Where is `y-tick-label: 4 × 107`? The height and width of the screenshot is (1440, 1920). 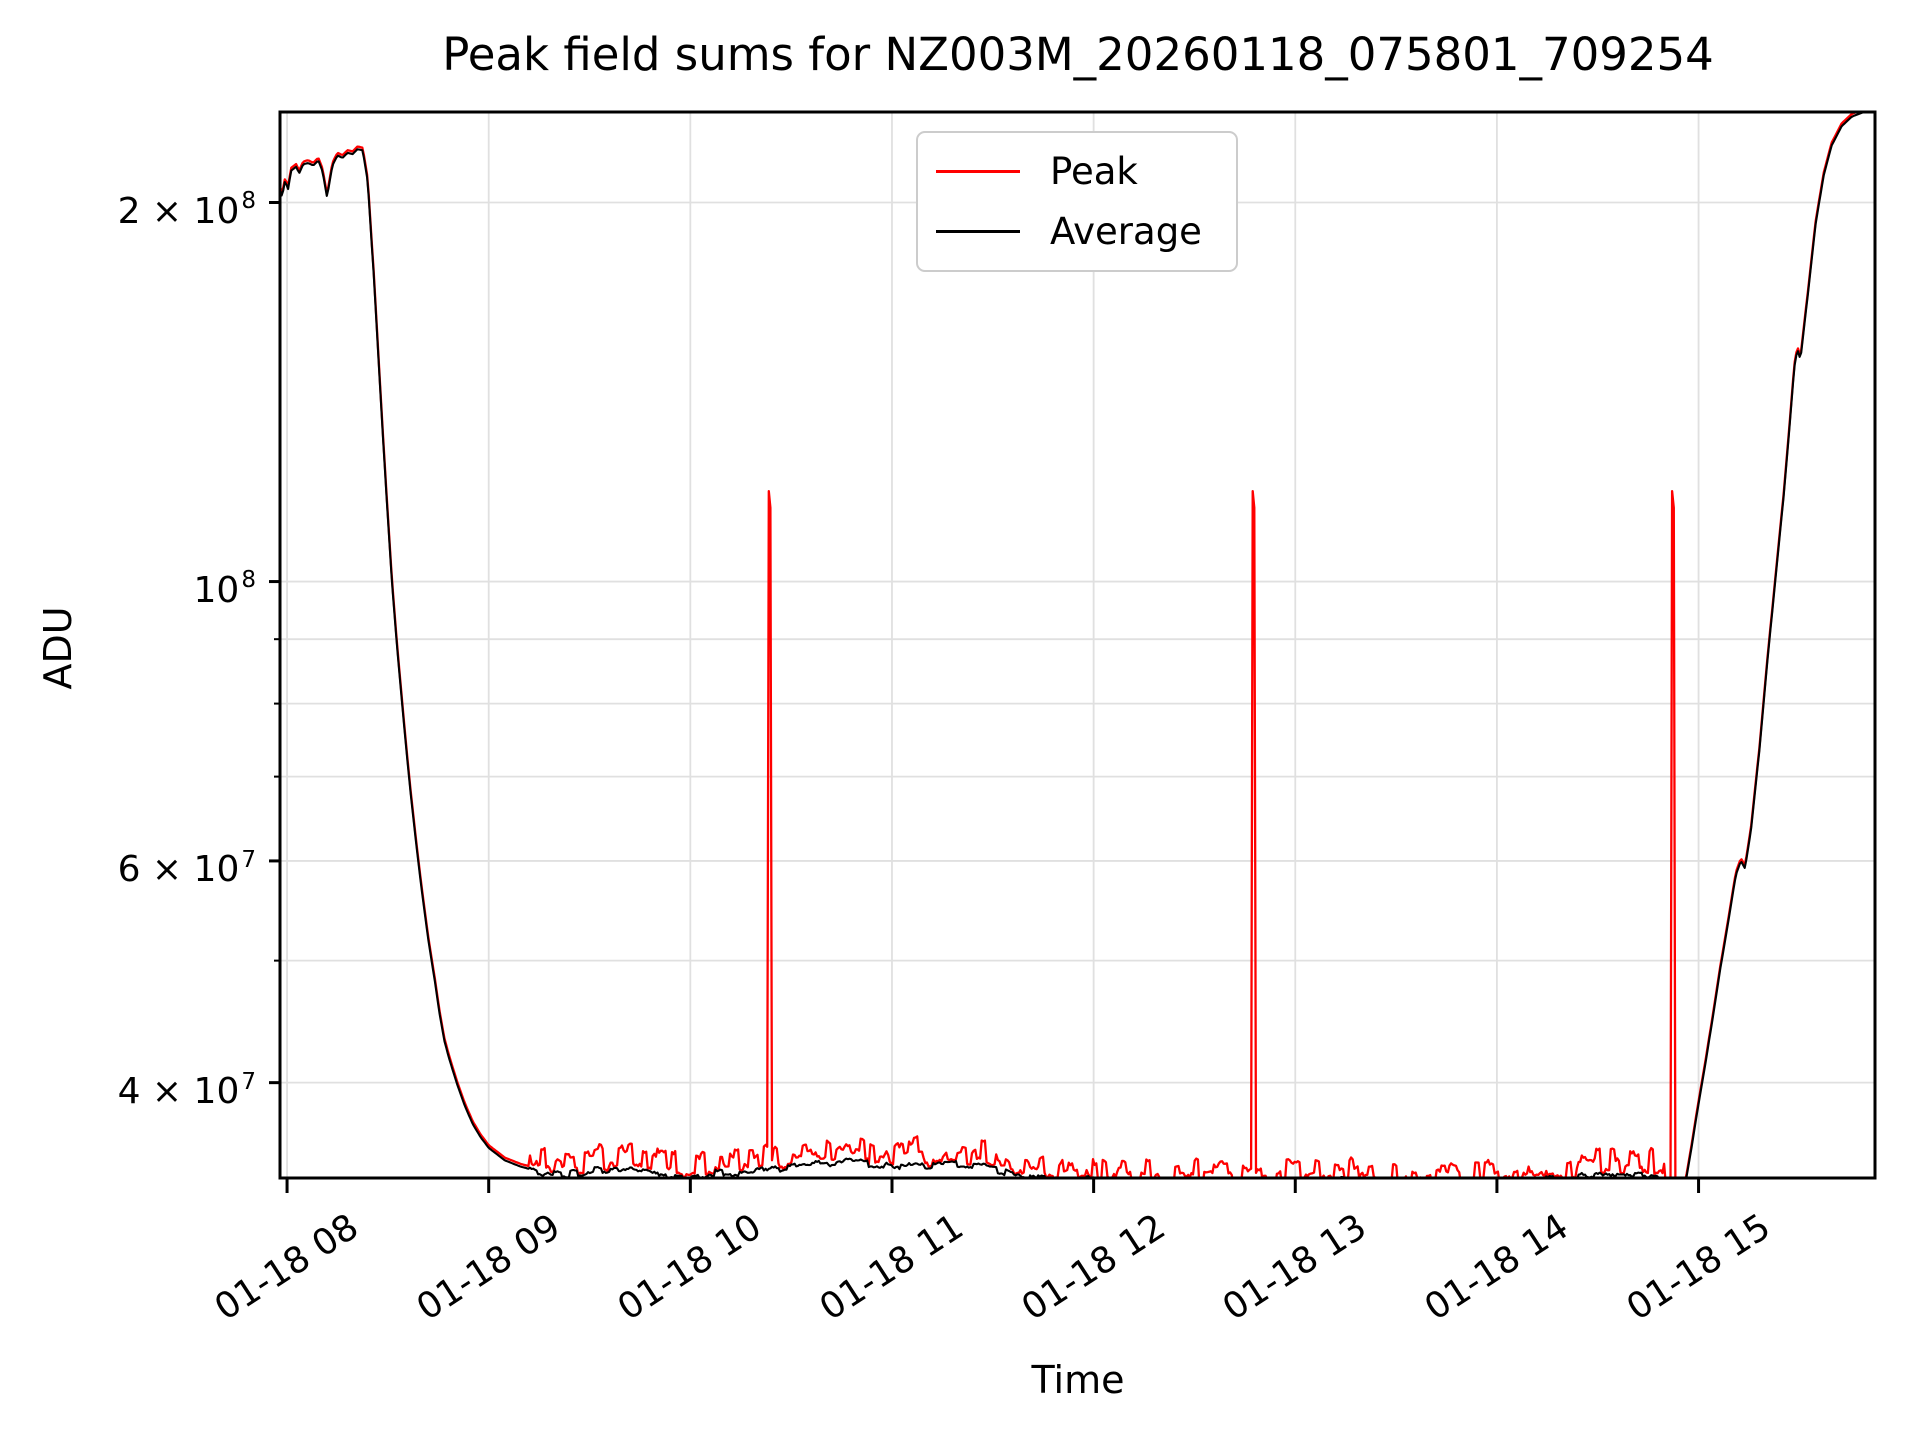
y-tick-label: 4 × 107 is located at coordinates (186, 1090).